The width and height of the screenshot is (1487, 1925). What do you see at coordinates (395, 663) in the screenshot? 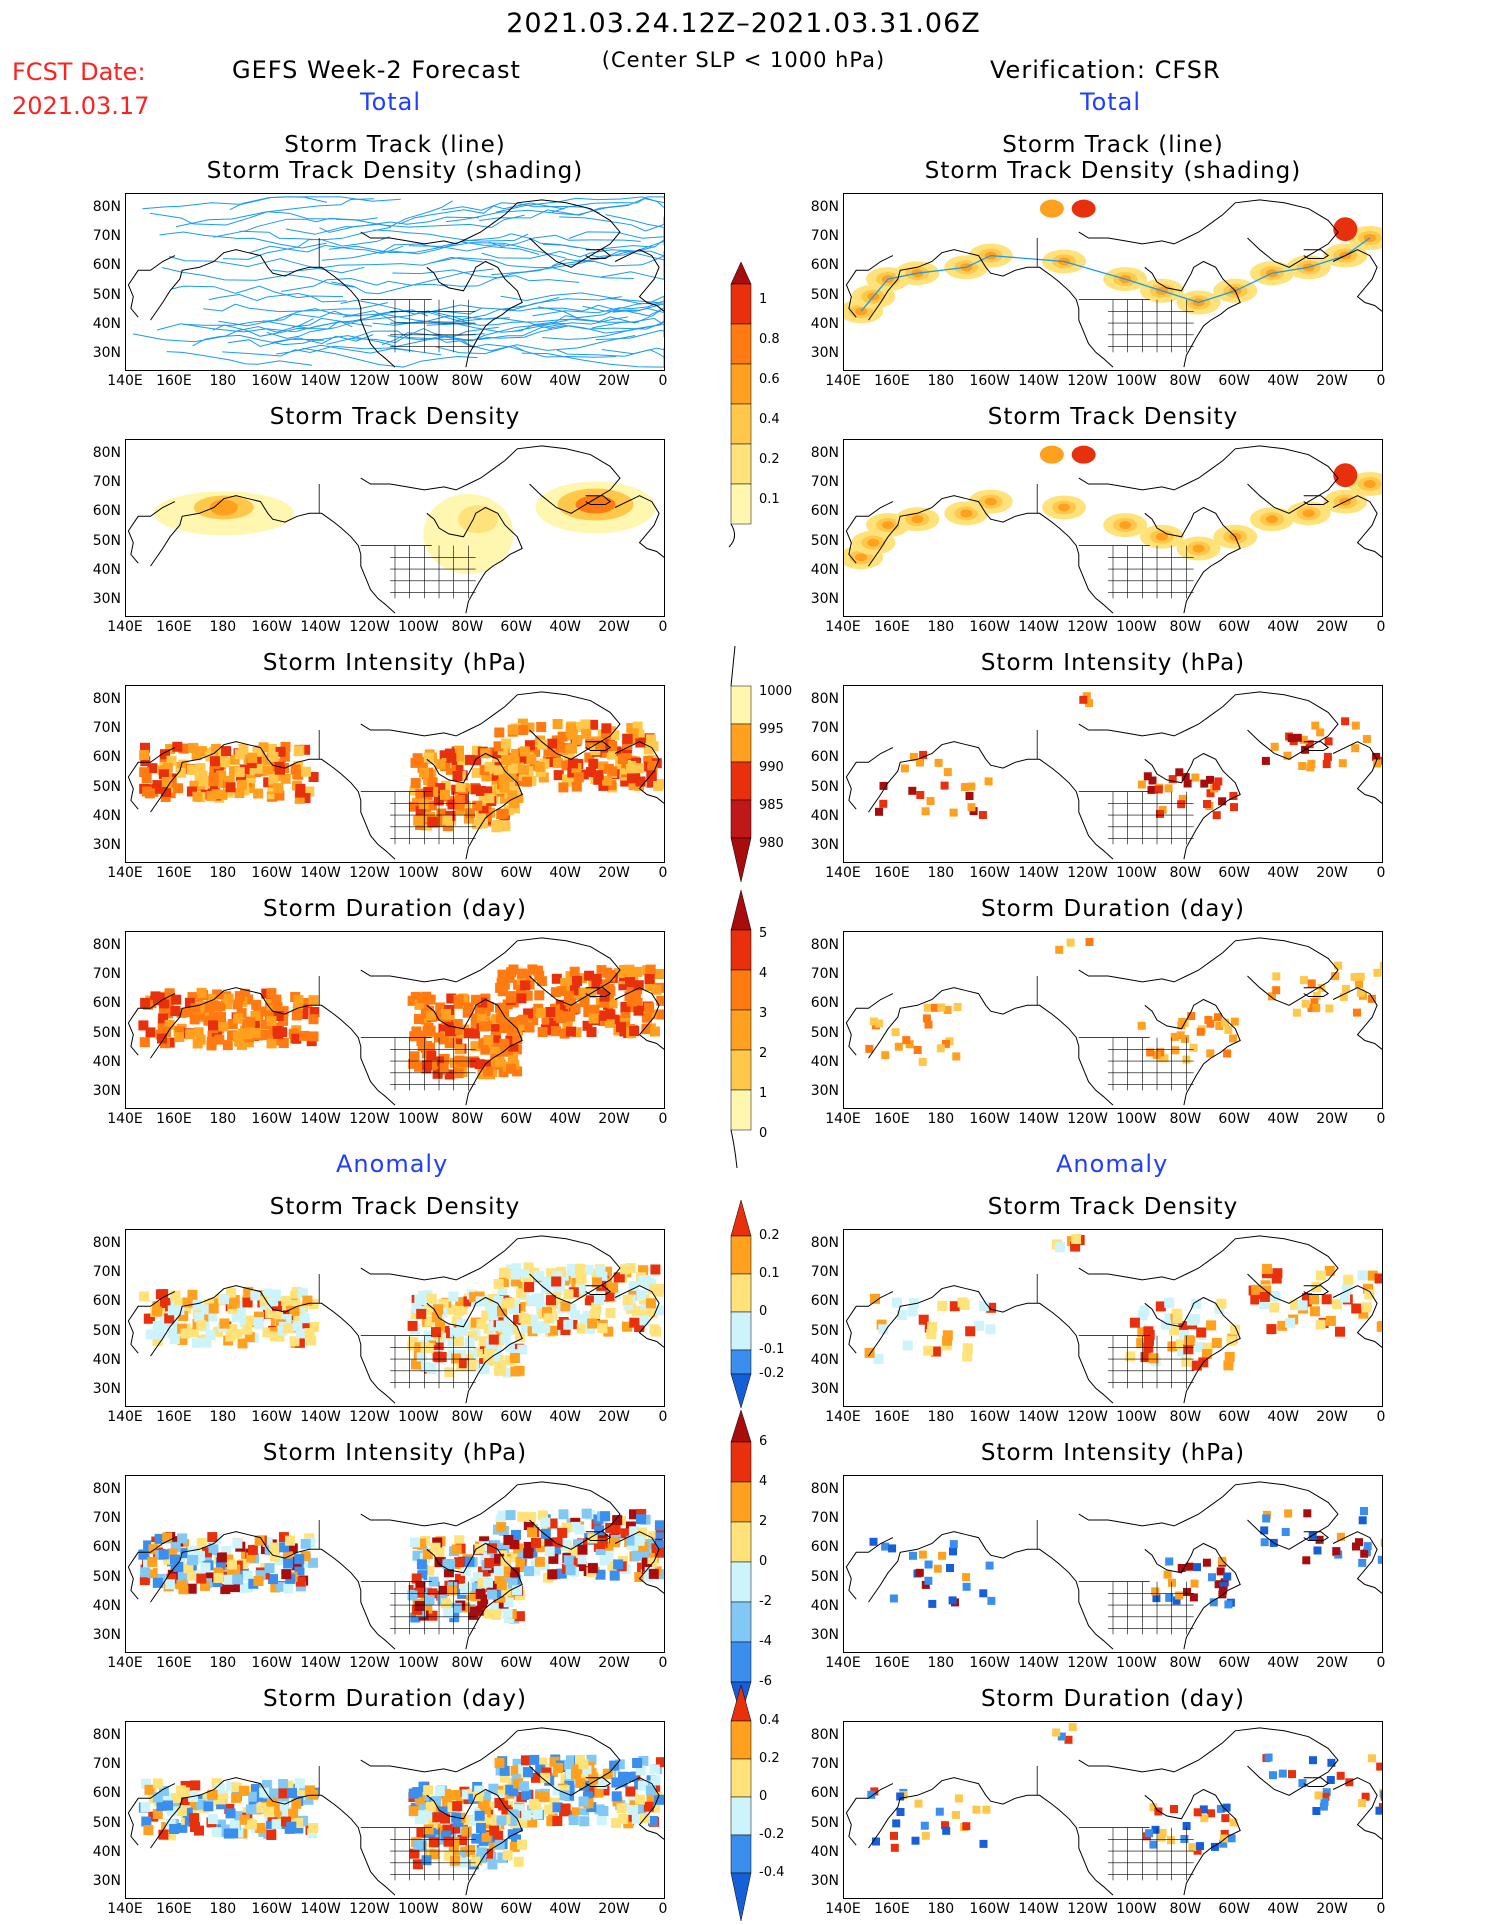
I see `title-intensity-left: Storm Intensity (hPa)` at bounding box center [395, 663].